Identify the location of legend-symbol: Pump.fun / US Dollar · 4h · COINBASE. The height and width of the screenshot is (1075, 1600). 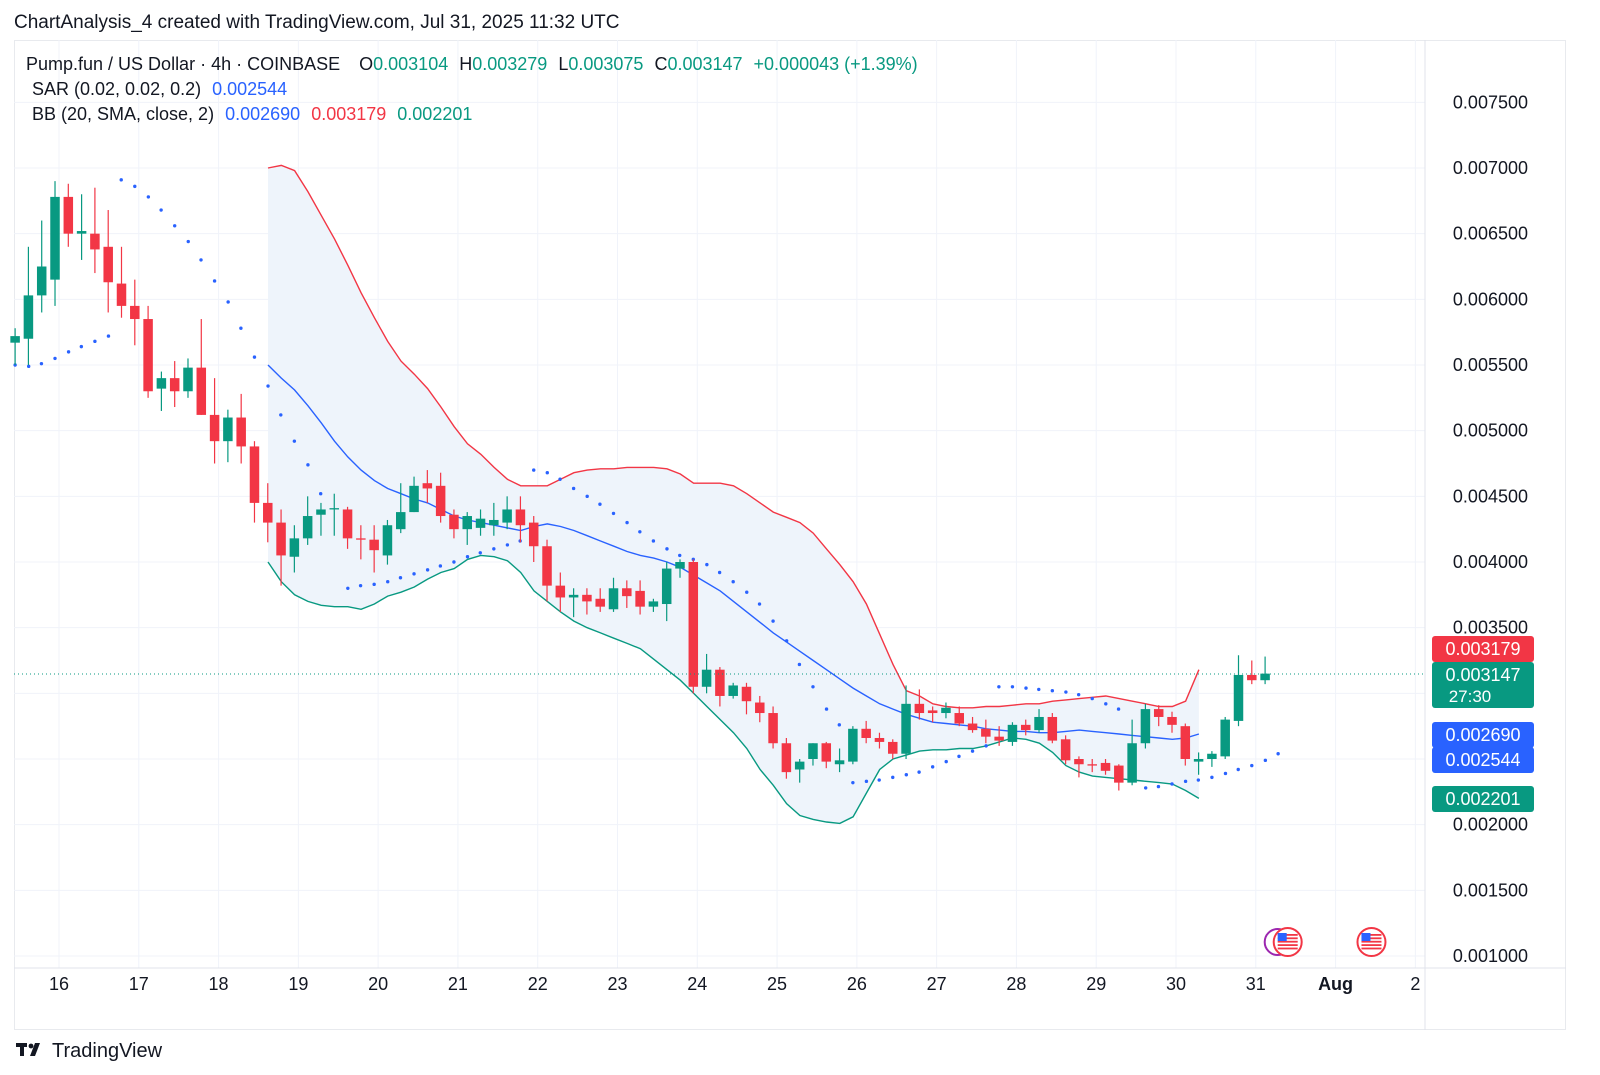
(183, 64).